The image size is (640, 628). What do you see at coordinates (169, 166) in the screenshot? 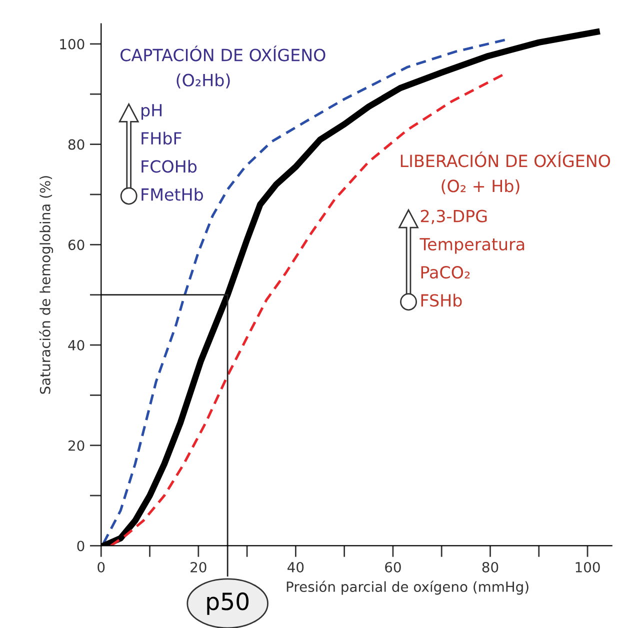
I see `annotation: FCOHb` at bounding box center [169, 166].